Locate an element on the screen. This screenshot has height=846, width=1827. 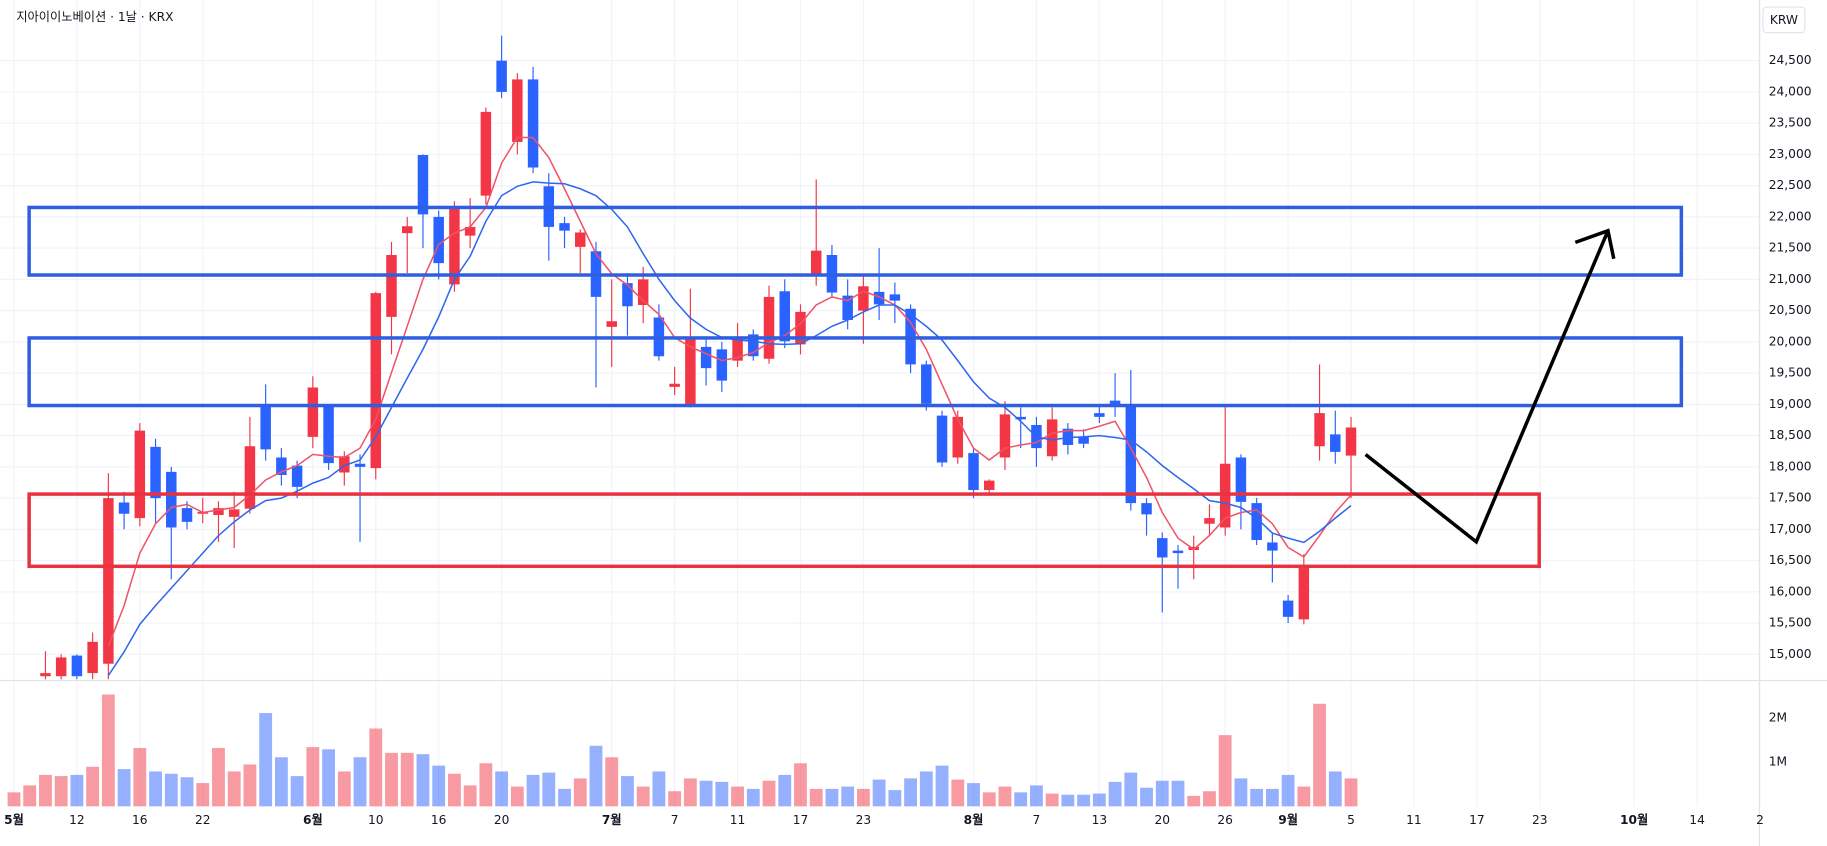
x-tick-label: 7 is located at coordinates (1037, 820).